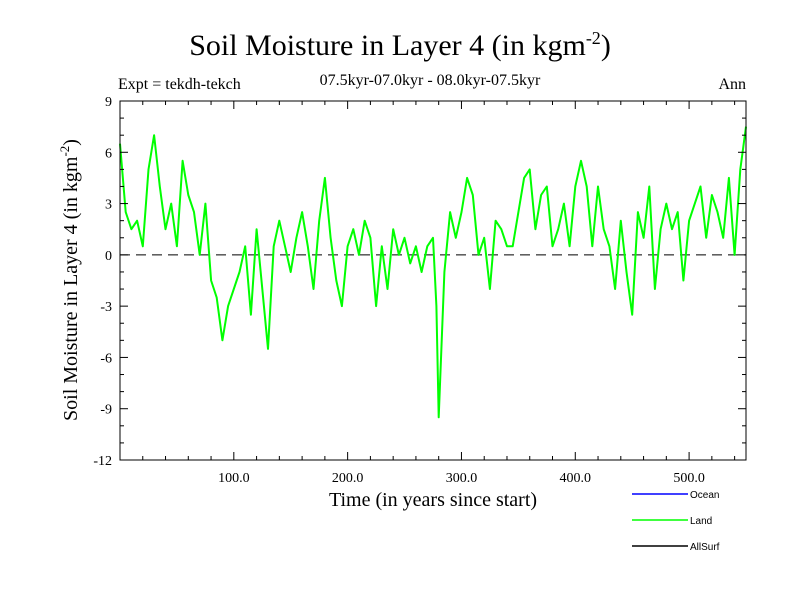 This screenshot has width=800, height=600. What do you see at coordinates (689, 478) in the screenshot?
I see `x-tick-label: 500.0` at bounding box center [689, 478].